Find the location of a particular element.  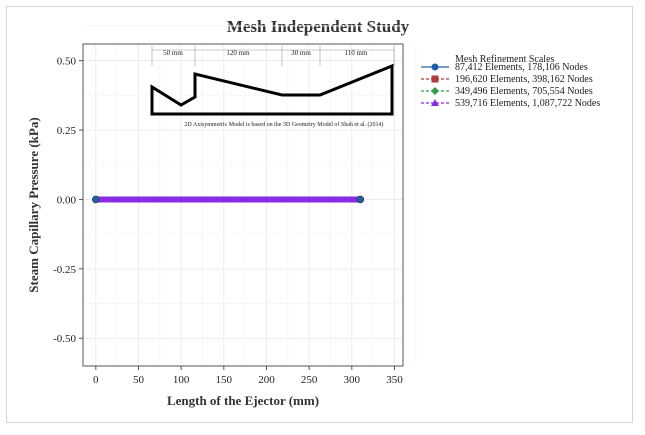

x-axis-label: Length of the Ejector (mm) is located at coordinates (243, 400).